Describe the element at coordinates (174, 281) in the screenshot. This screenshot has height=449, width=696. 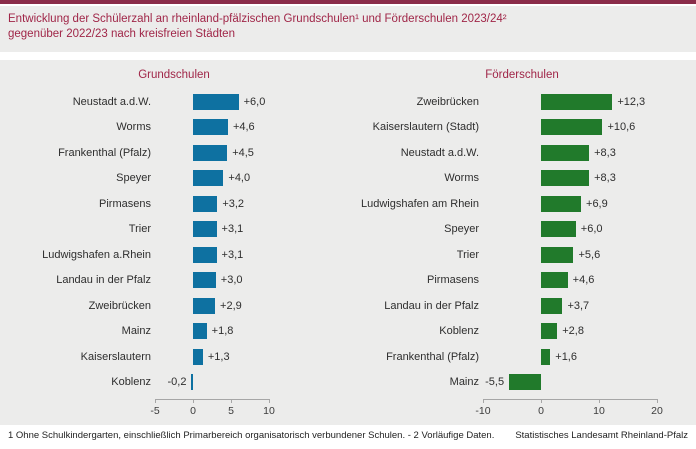
I see `bar-row: Landau in der Pfalz +3,0` at that location.